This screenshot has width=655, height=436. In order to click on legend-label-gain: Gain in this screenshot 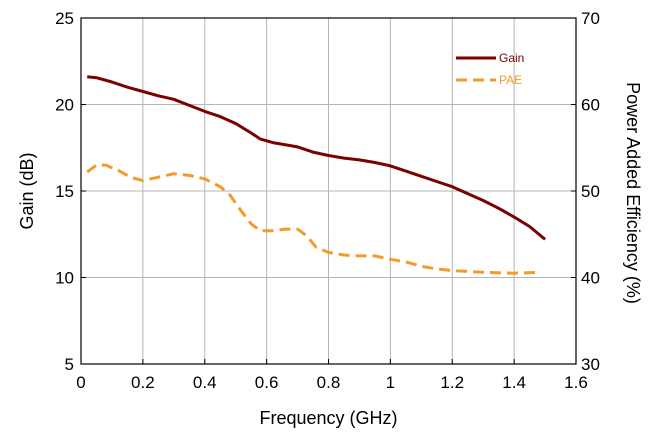, I will do `click(511, 58)`.